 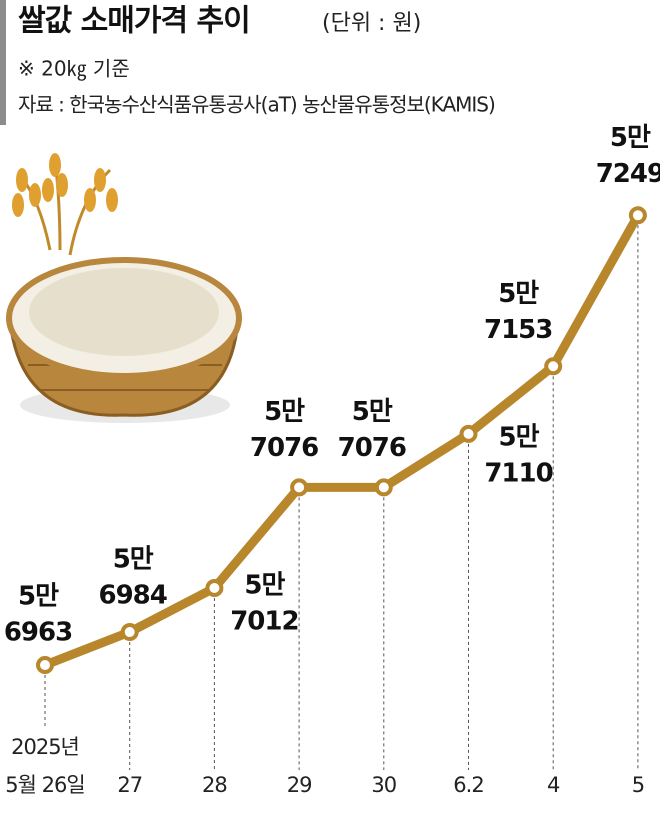 I want to click on x-tick-label: 27, so click(x=129, y=785).